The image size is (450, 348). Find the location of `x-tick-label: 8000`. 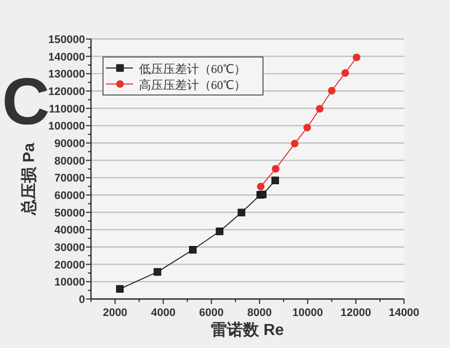

x-tick-label: 8000 is located at coordinates (259, 313).